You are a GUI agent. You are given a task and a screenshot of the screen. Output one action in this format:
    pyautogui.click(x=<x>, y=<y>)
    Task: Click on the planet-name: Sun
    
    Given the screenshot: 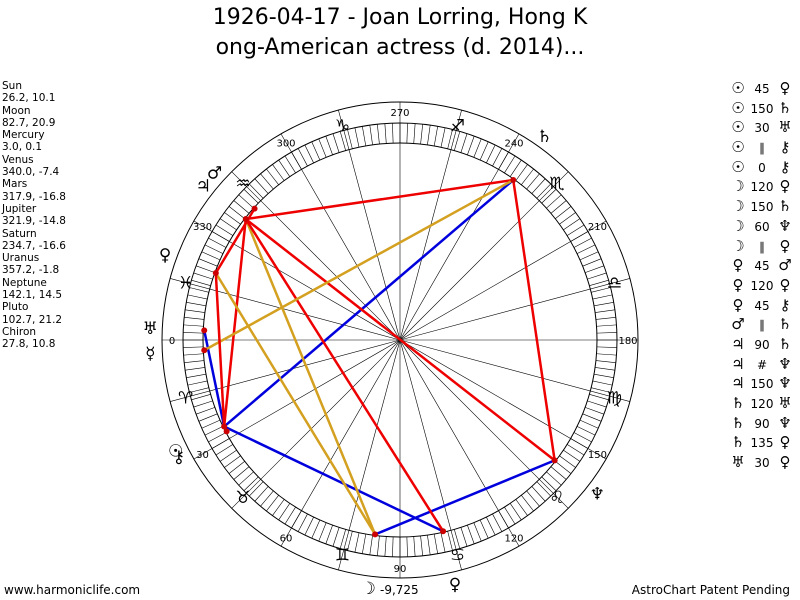 What is the action you would take?
    pyautogui.click(x=12, y=86)
    